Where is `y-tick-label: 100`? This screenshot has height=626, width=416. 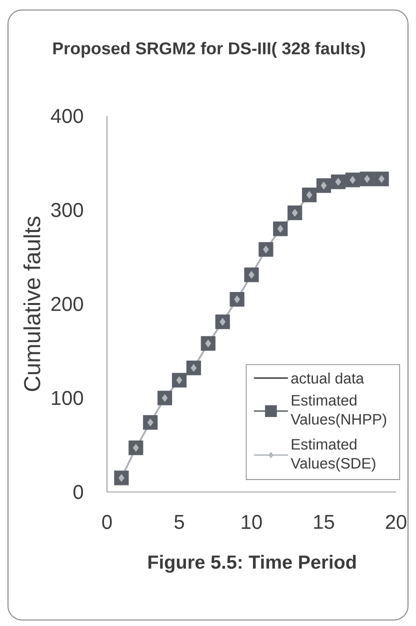
y-tick-label: 100 is located at coordinates (68, 398).